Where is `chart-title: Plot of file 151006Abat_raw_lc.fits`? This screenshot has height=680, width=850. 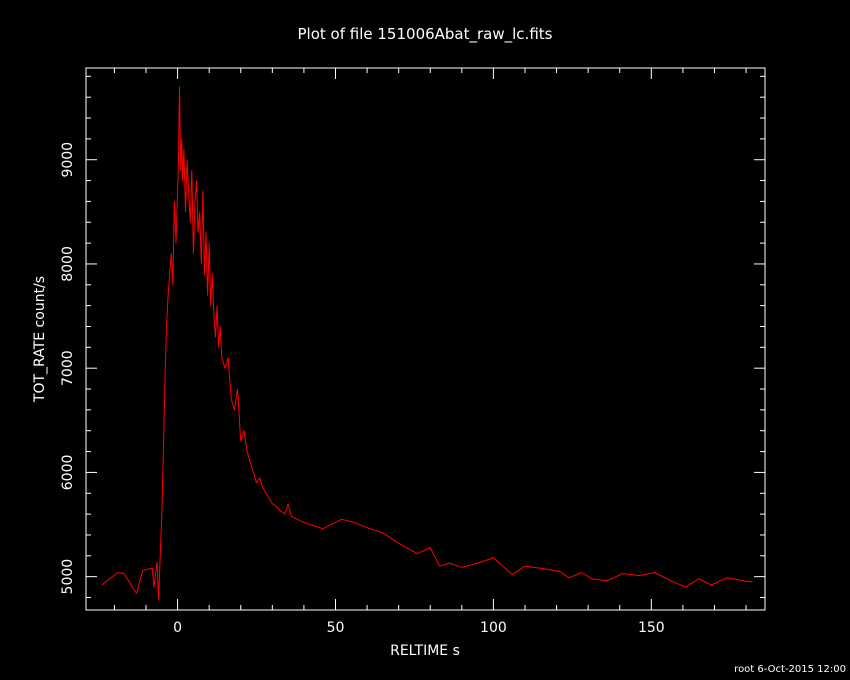 chart-title: Plot of file 151006Abat_raw_lc.fits is located at coordinates (425, 34).